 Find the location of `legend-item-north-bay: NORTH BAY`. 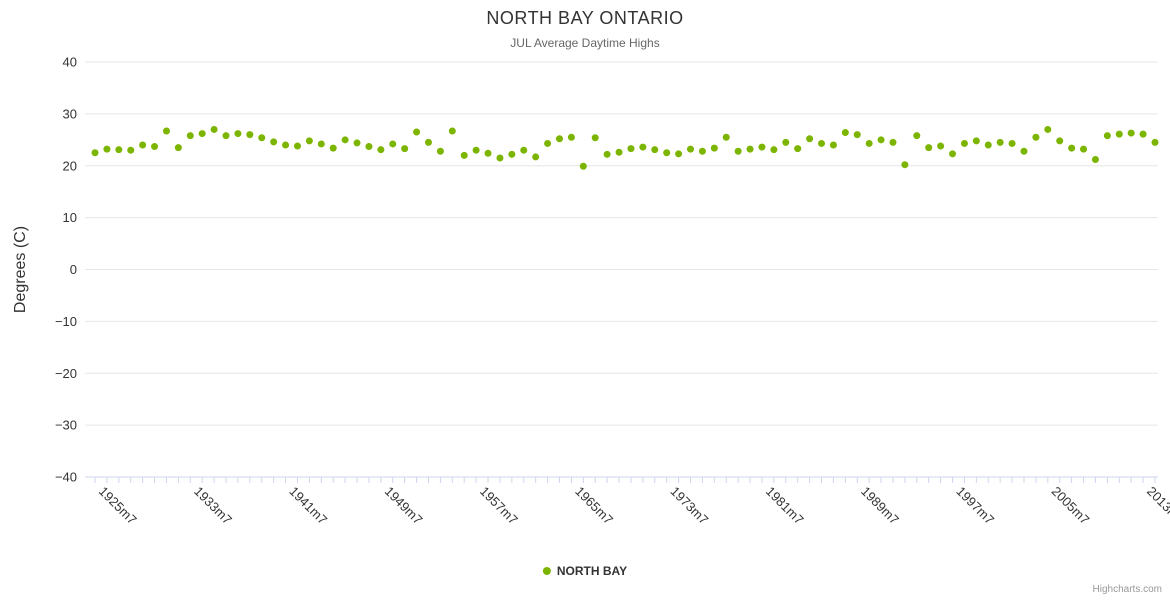

legend-item-north-bay: NORTH BAY is located at coordinates (584, 571).